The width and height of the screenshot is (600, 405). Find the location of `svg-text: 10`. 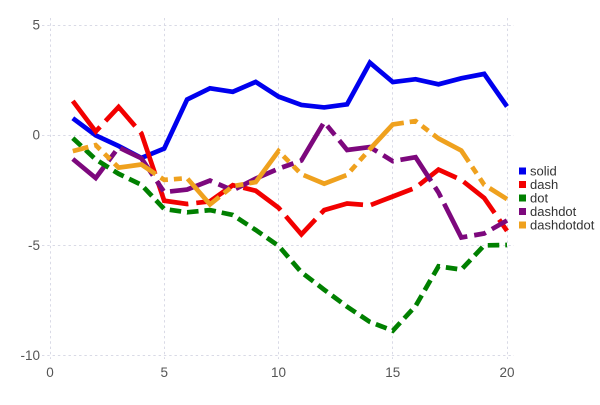

svg-text: 10 is located at coordinates (278, 372).